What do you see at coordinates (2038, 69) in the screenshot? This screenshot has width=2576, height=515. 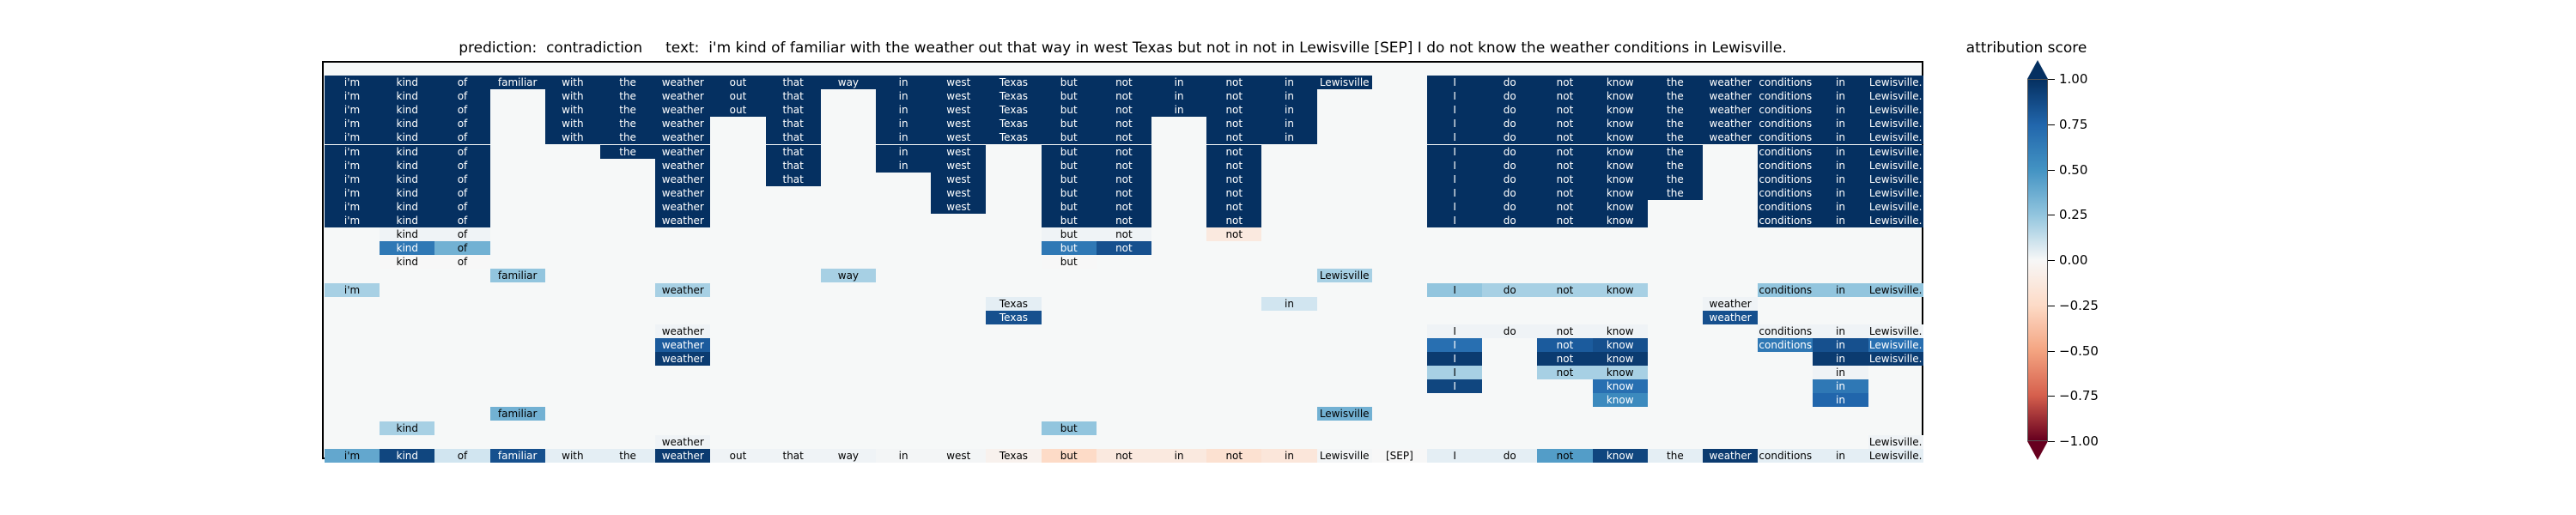 I see `colorbar-extend-top` at bounding box center [2038, 69].